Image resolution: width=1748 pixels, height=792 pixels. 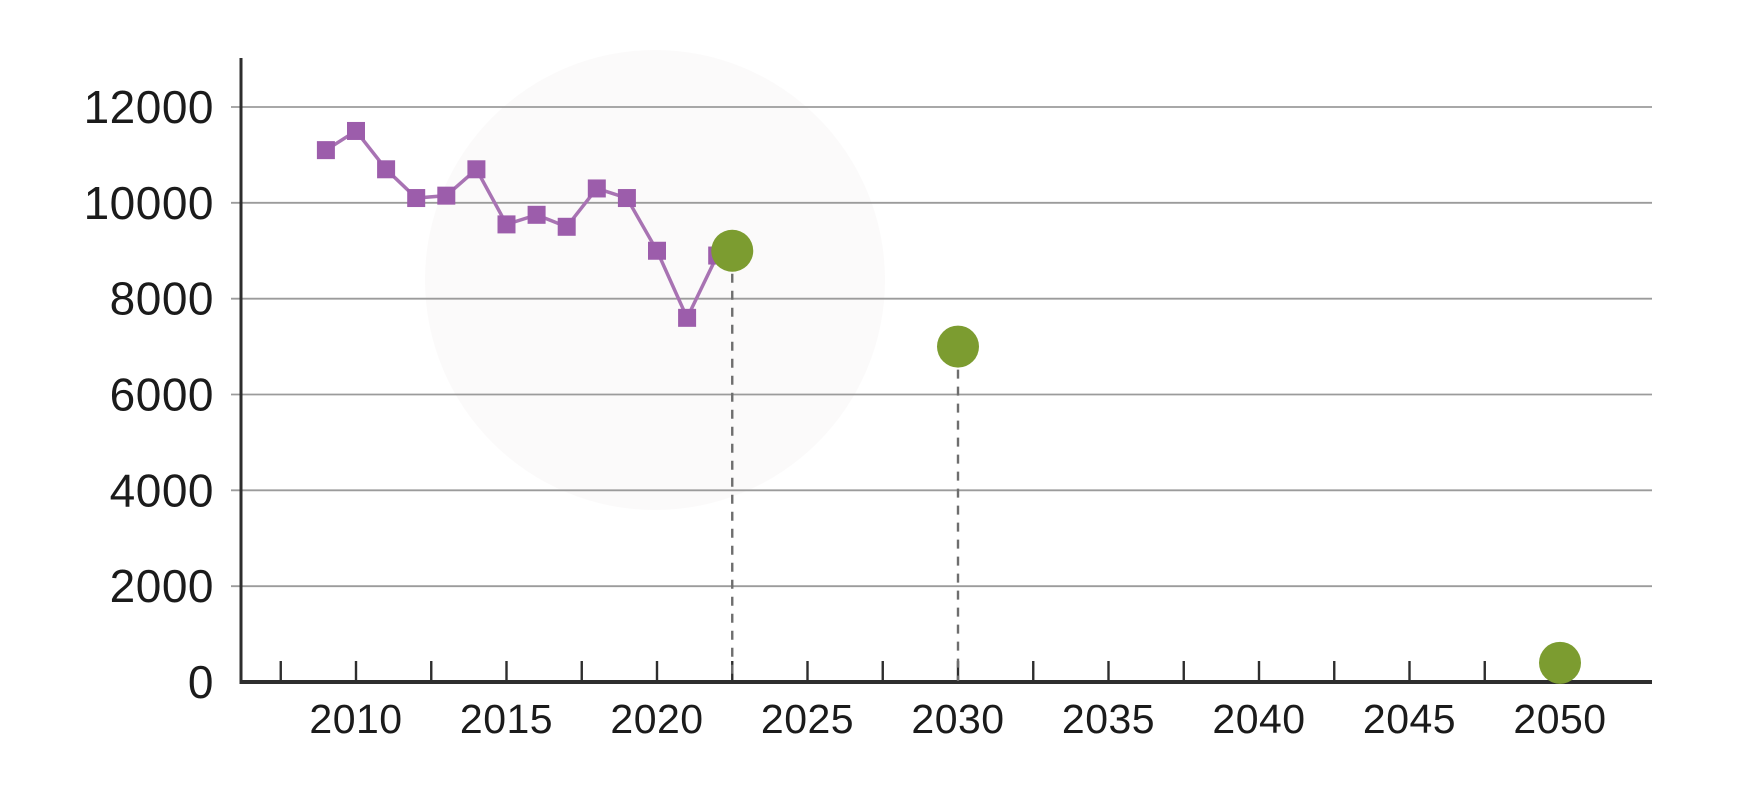 I want to click on x-tick-label: 2025, so click(x=807, y=719).